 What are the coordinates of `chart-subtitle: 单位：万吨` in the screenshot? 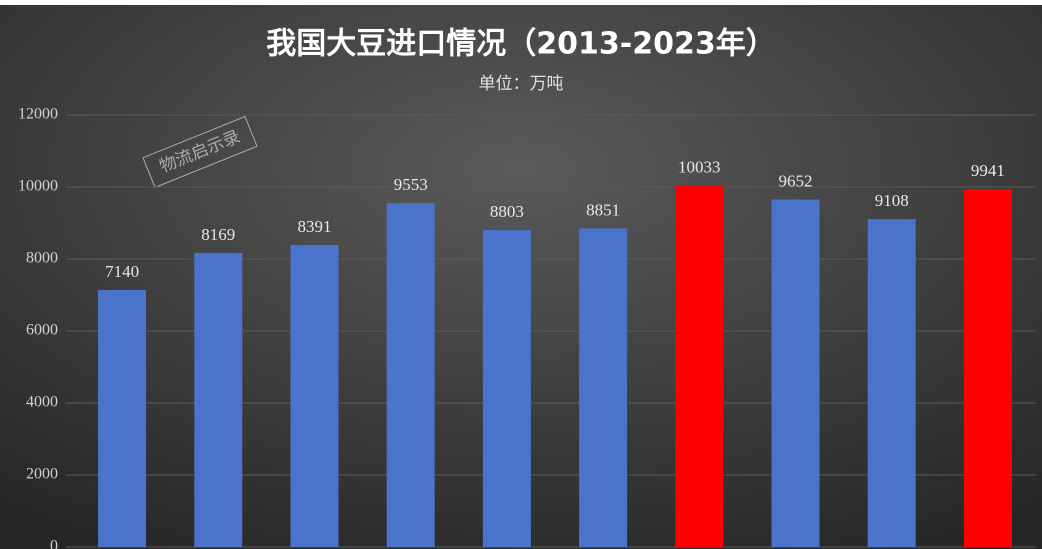 It's located at (521, 84).